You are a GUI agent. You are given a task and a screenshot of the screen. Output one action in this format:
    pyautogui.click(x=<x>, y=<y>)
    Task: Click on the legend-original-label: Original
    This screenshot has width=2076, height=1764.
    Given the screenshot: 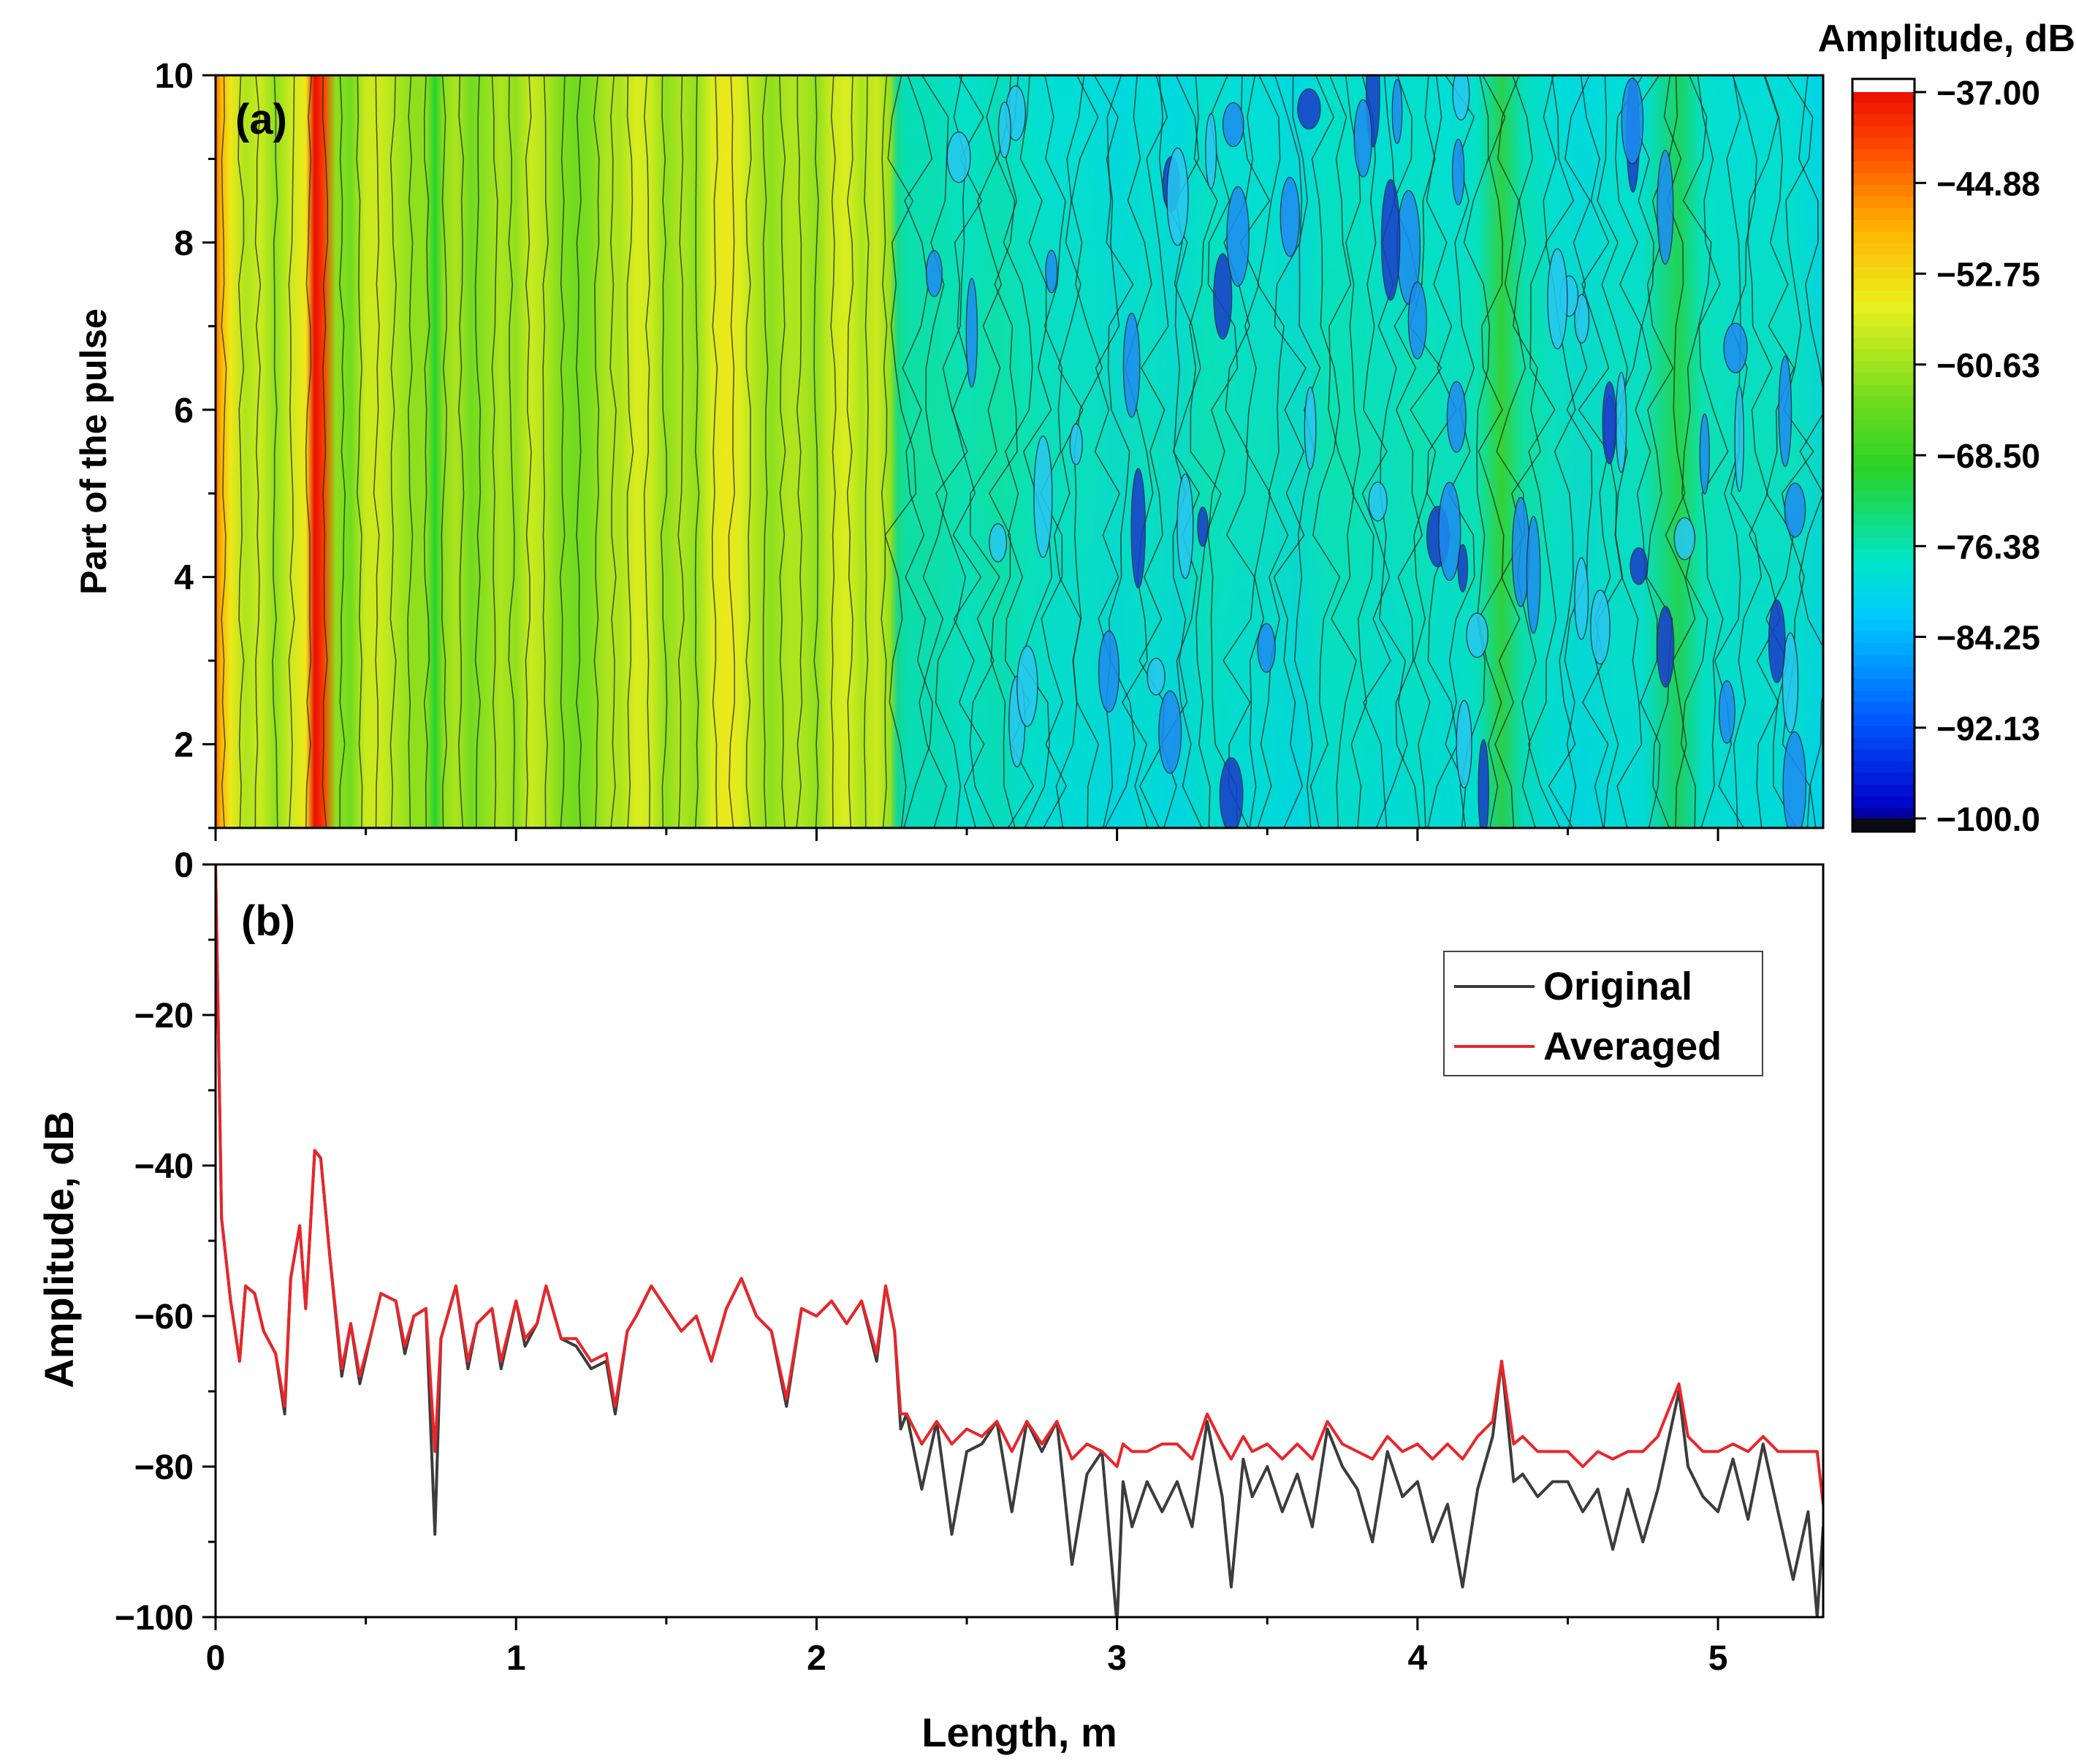 What is the action you would take?
    pyautogui.click(x=1618, y=986)
    